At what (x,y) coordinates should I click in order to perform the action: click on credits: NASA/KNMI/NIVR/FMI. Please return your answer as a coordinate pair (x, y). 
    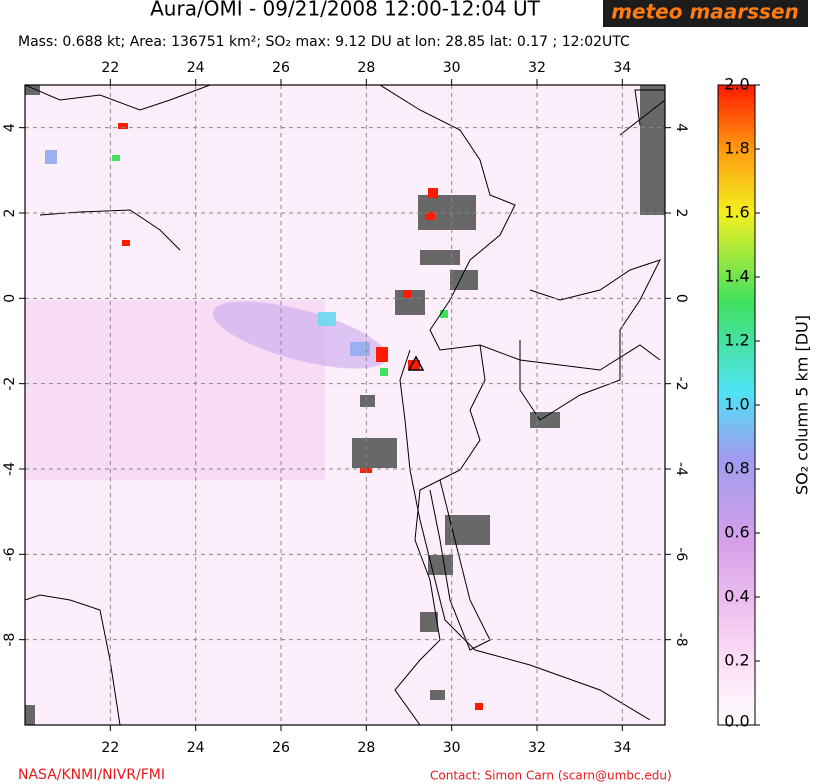
    Looking at the image, I should click on (91, 775).